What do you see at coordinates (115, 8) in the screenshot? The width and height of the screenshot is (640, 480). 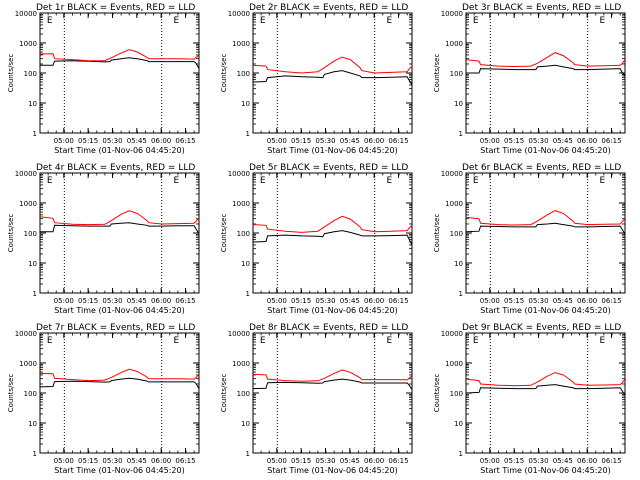 I see `panel-title: Det 1r BLACK = Events, RED = LLD` at bounding box center [115, 8].